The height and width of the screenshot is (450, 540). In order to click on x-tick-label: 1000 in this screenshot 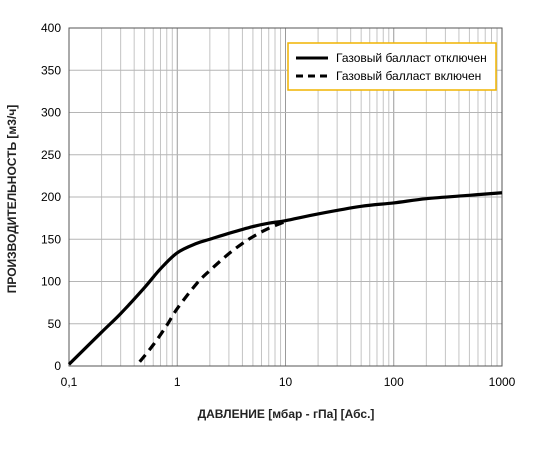, I will do `click(502, 382)`.